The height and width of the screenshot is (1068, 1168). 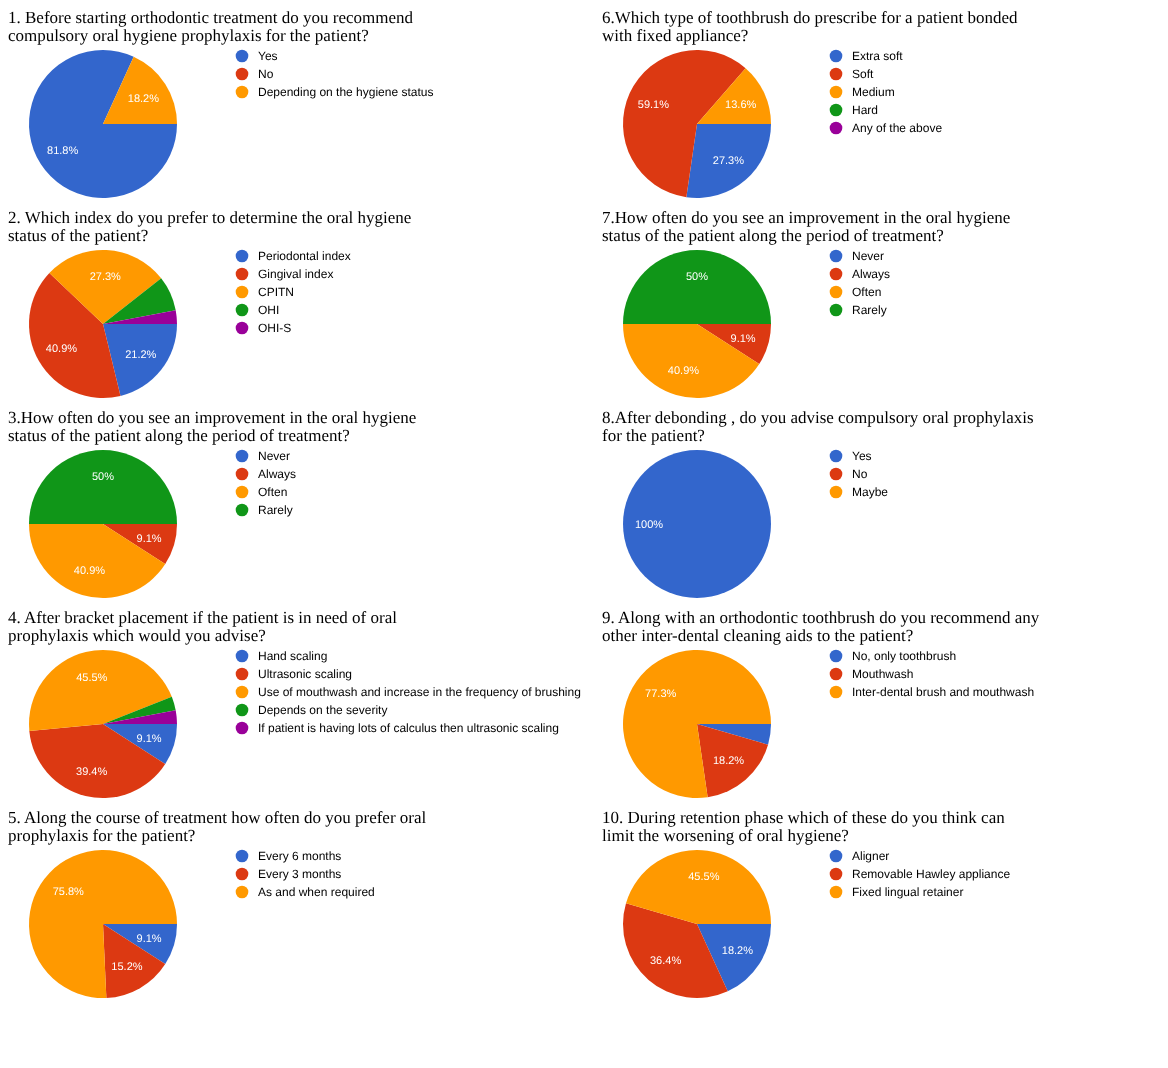 What do you see at coordinates (810, 26) in the screenshot?
I see `chart-title: 6.Which type of toothbrush do prescribe for a patient bonded with fixed appliance?` at bounding box center [810, 26].